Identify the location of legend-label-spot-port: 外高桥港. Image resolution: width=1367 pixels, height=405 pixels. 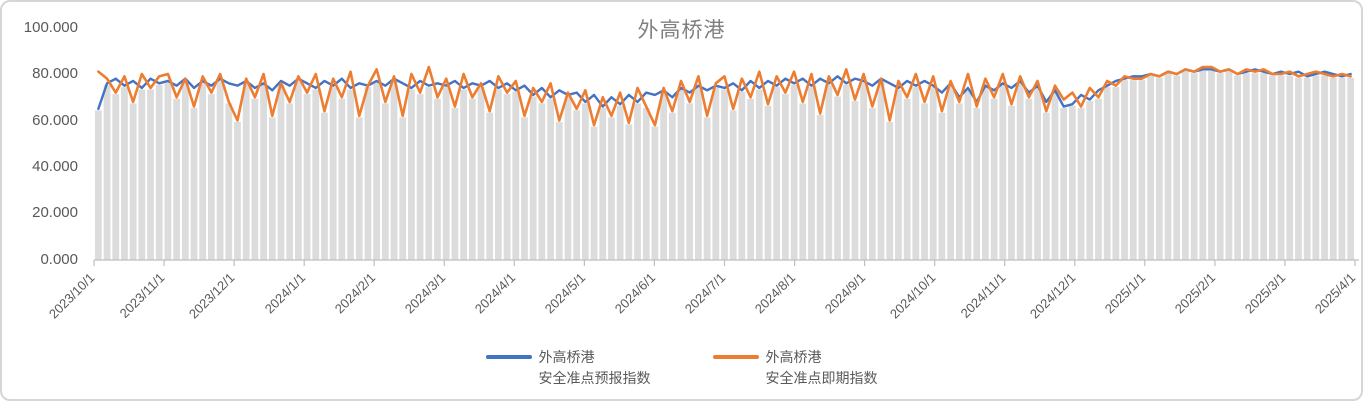
(793, 357).